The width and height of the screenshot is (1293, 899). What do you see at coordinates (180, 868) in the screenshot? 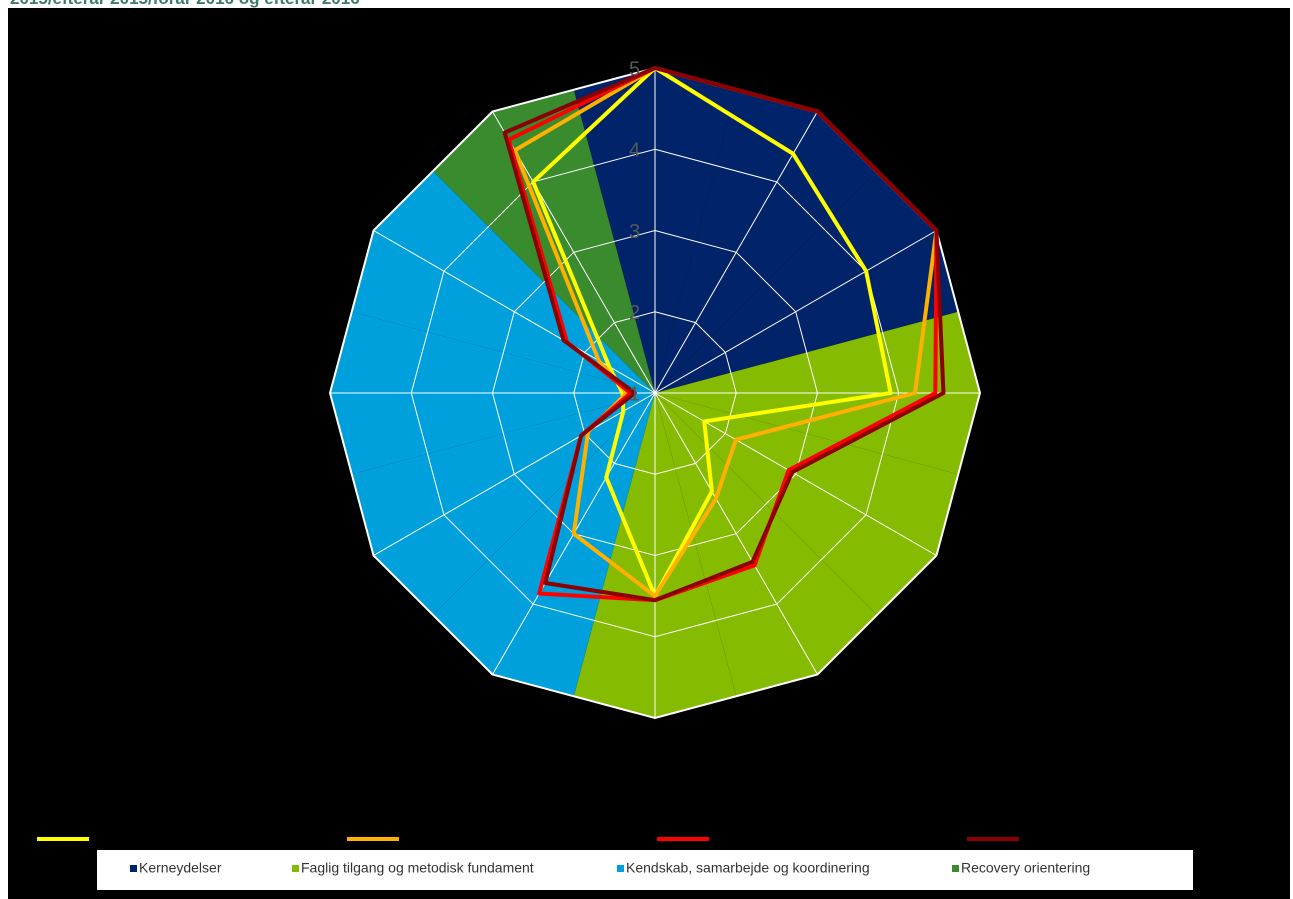
I see `legend-label: Kerneydelser` at bounding box center [180, 868].